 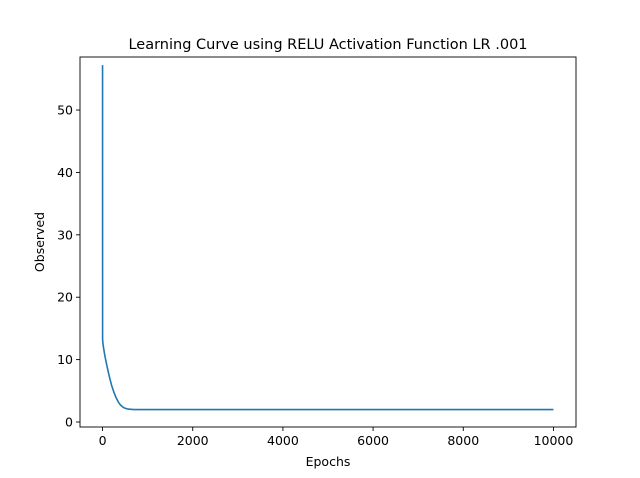 What do you see at coordinates (65, 234) in the screenshot?
I see `y-tick-label: 30` at bounding box center [65, 234].